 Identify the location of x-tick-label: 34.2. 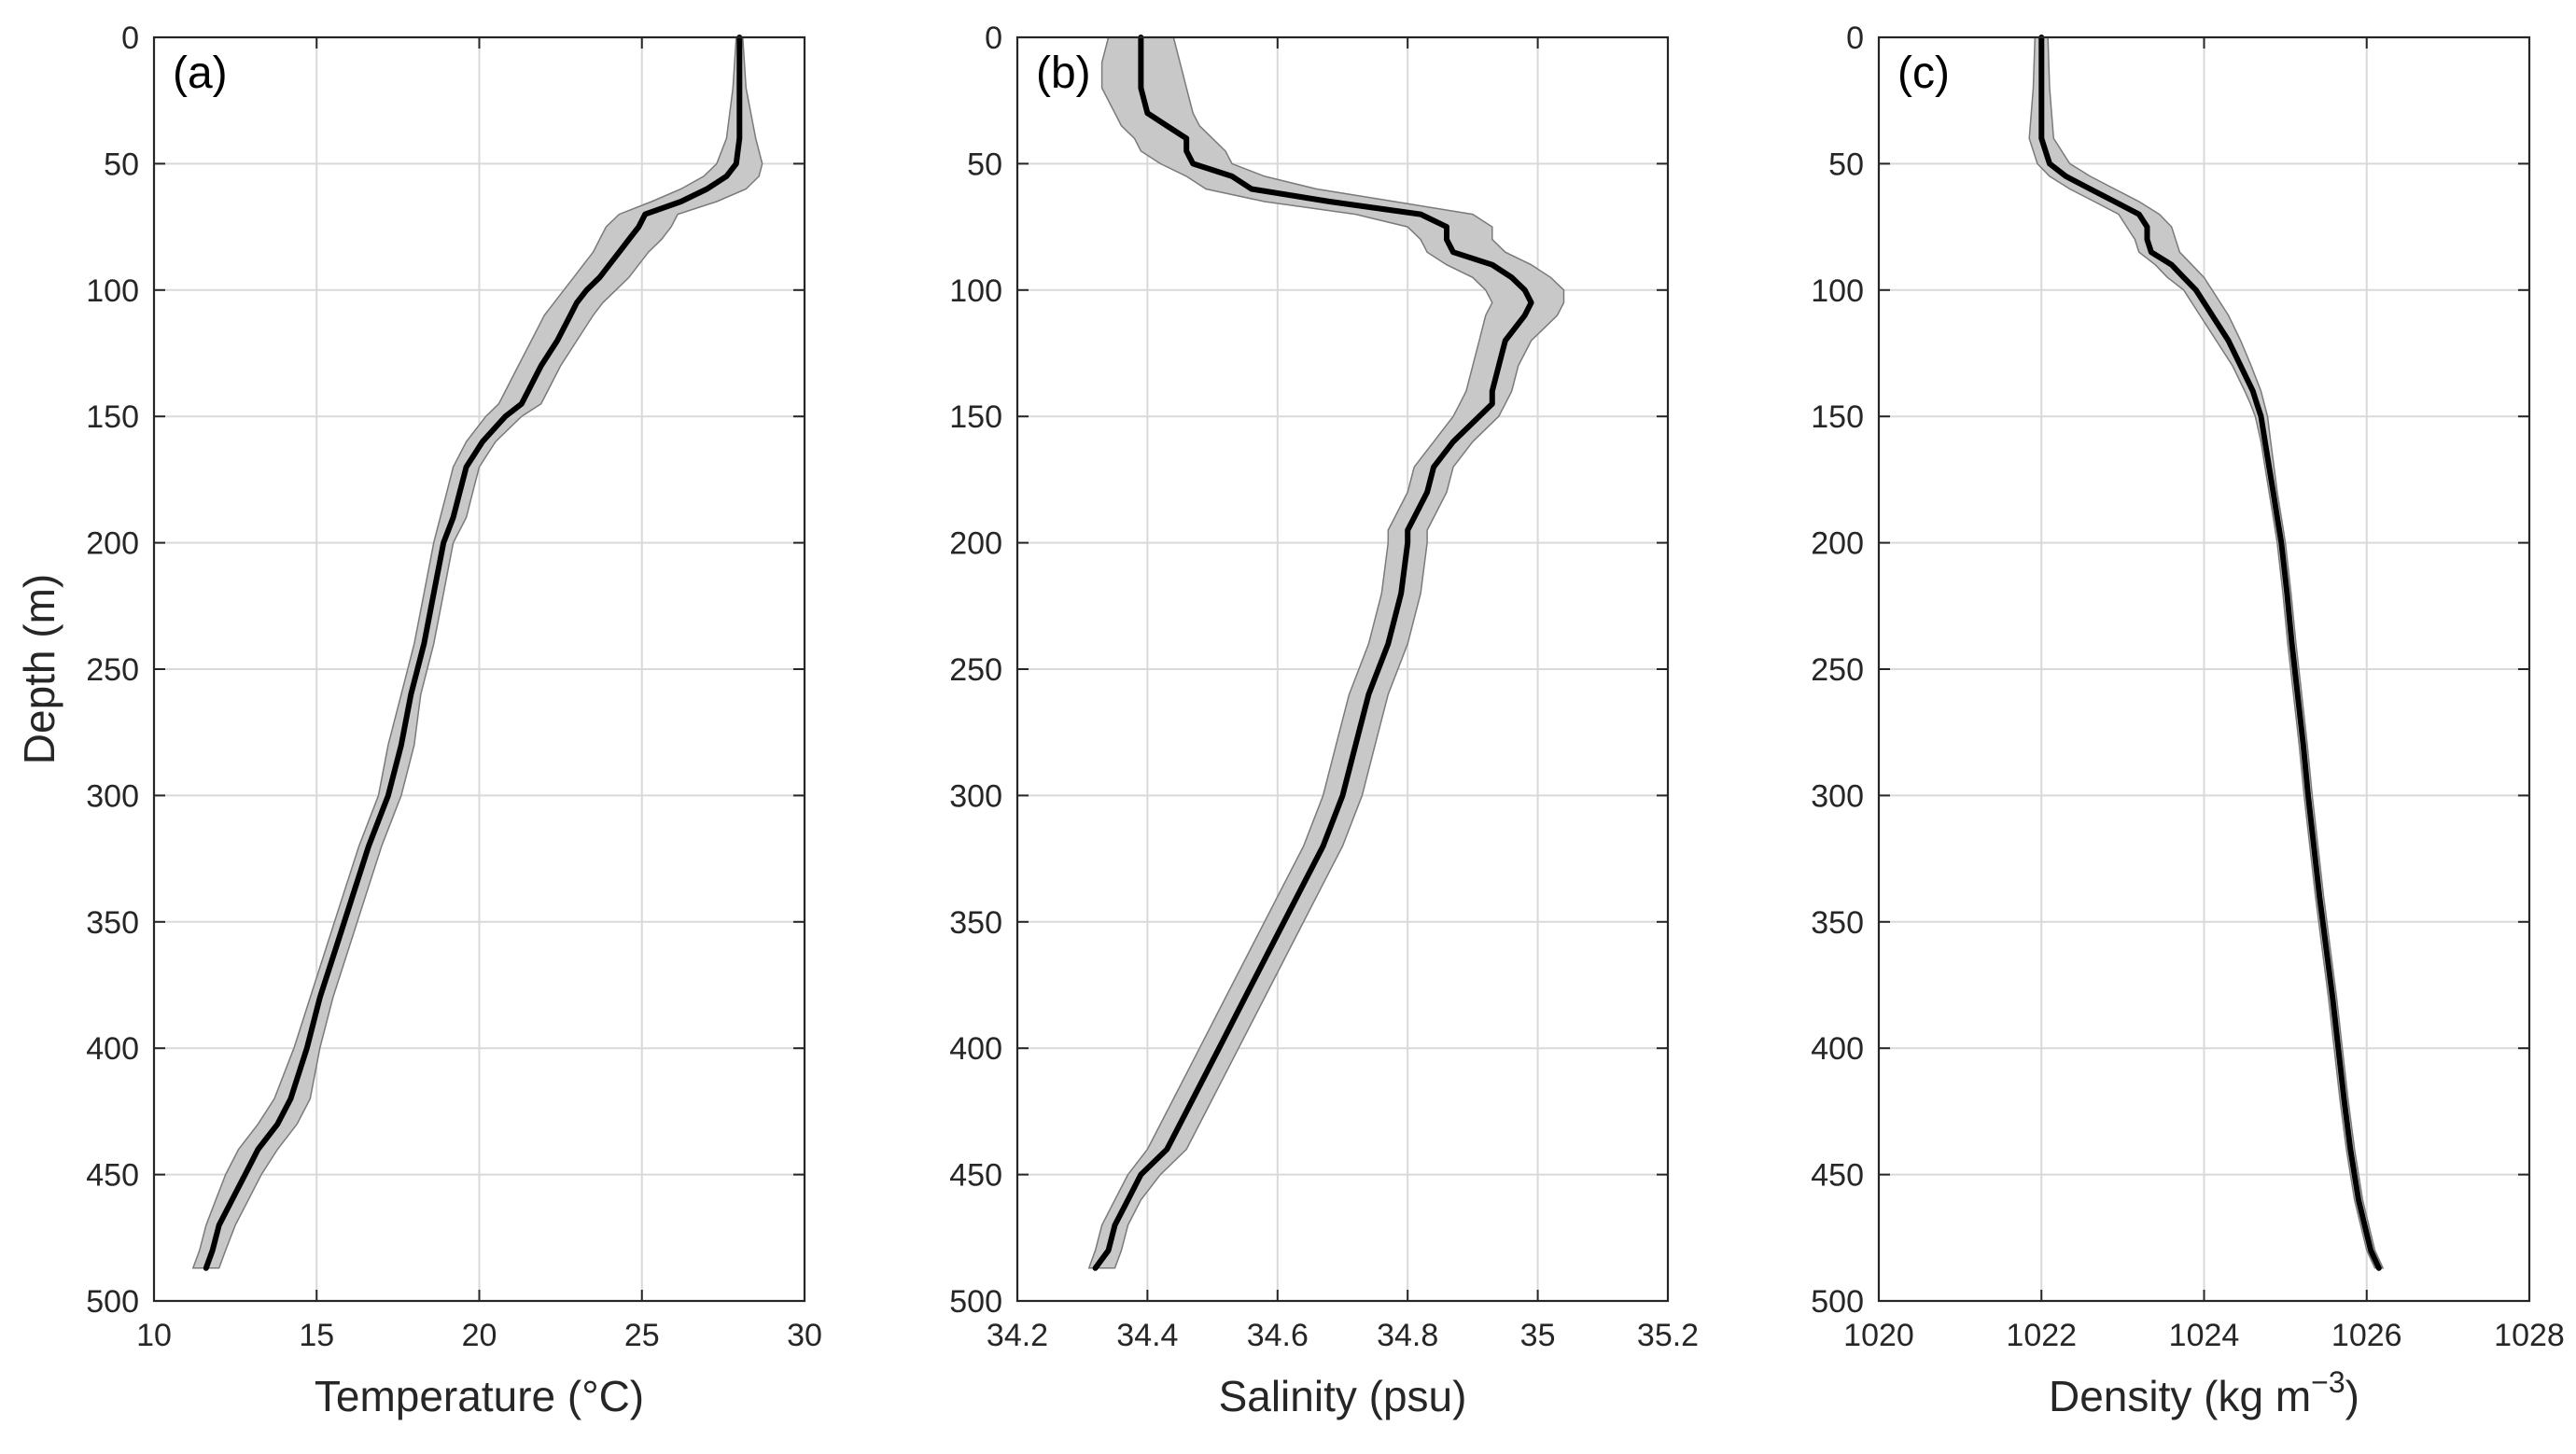
(1017, 1335).